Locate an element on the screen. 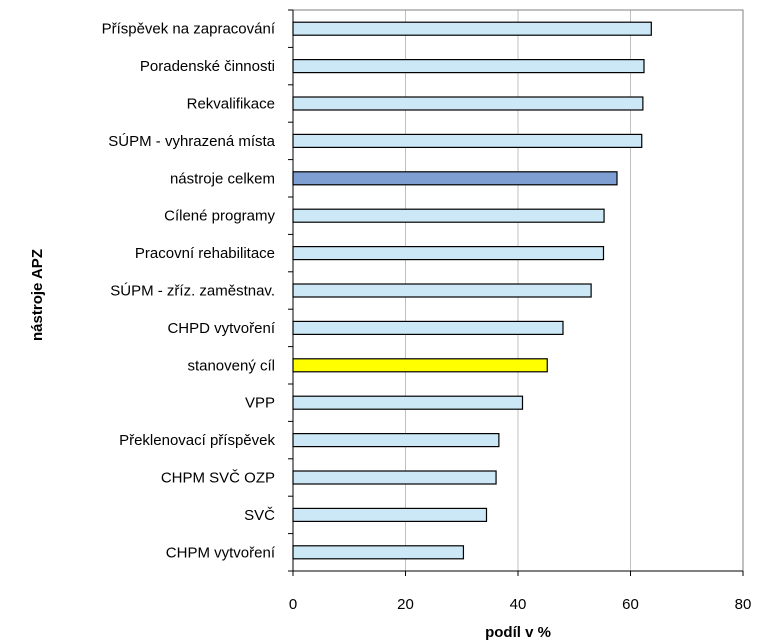  x-tick-label: 20 is located at coordinates (405, 604).